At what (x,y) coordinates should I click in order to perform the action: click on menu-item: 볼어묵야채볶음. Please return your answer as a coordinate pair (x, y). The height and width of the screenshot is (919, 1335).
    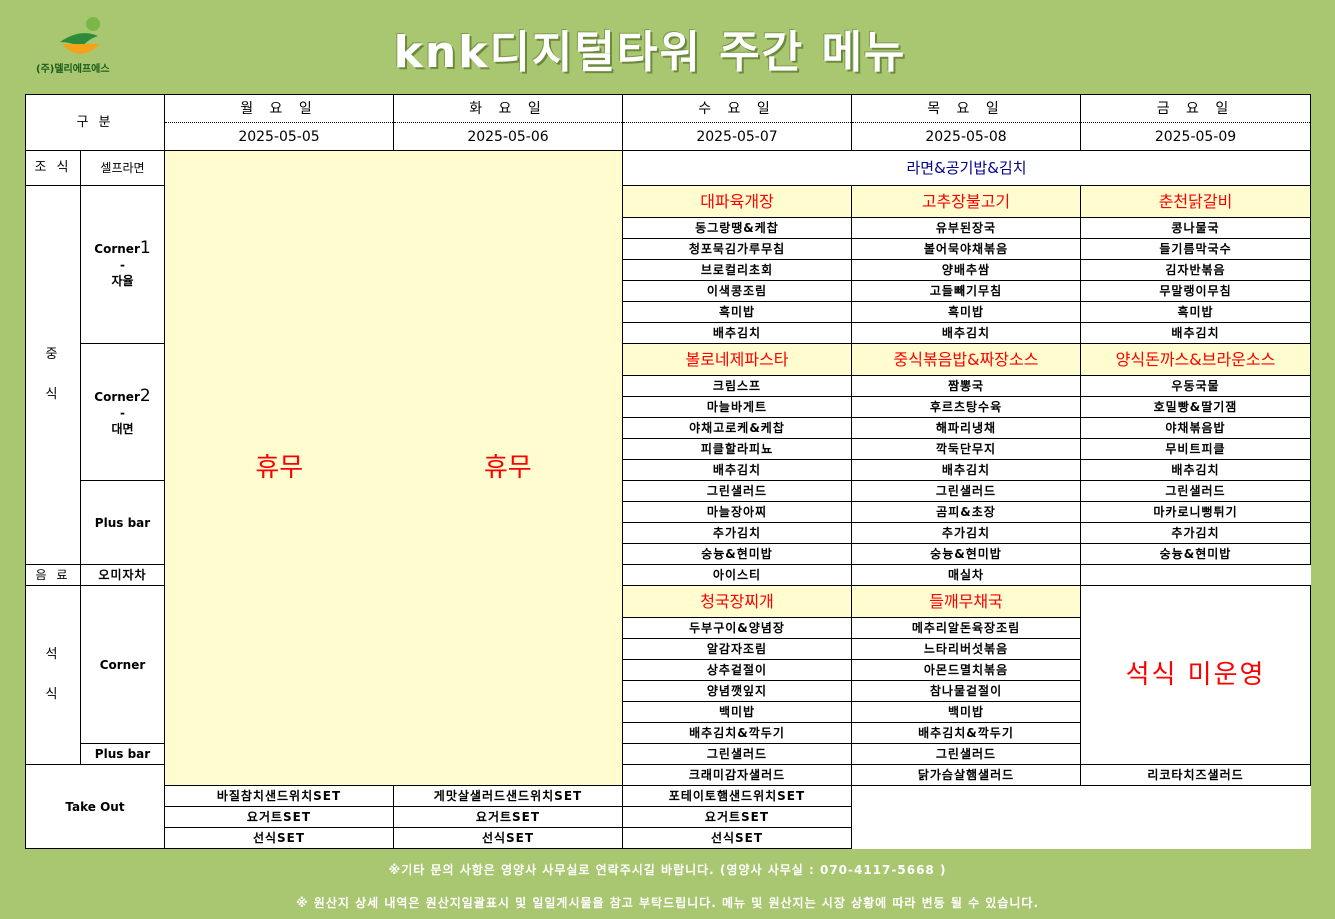
    Looking at the image, I should click on (966, 249).